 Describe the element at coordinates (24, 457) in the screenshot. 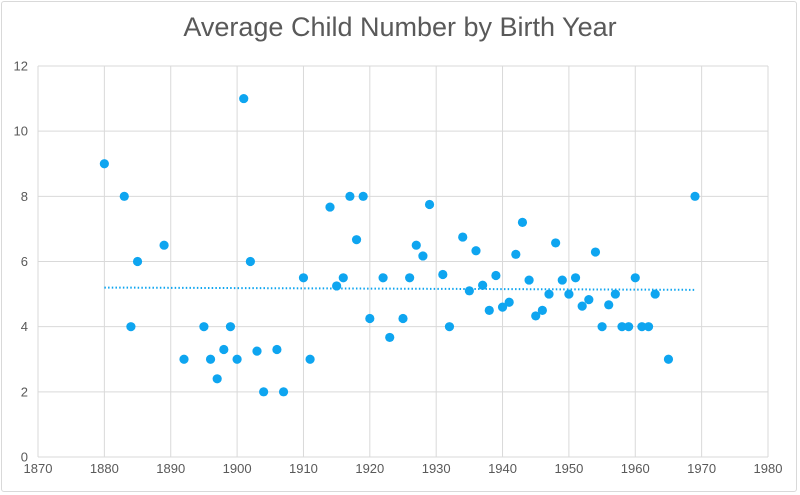

I see `y-tick-label: 0` at that location.